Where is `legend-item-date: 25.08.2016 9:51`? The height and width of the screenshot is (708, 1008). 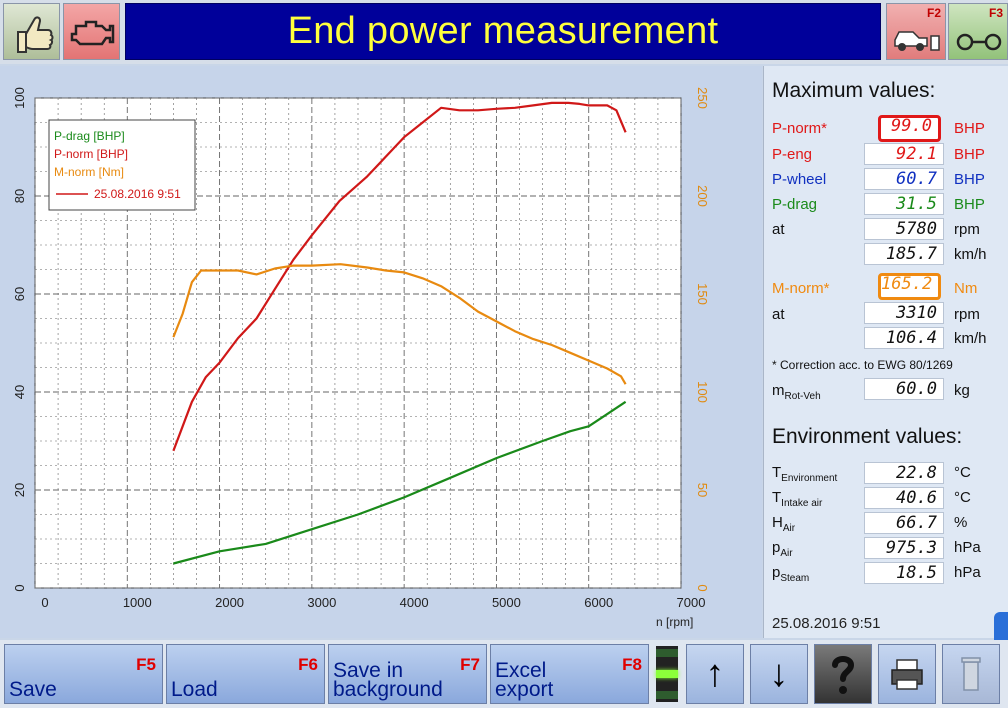 legend-item-date: 25.08.2016 9:51 is located at coordinates (137, 194).